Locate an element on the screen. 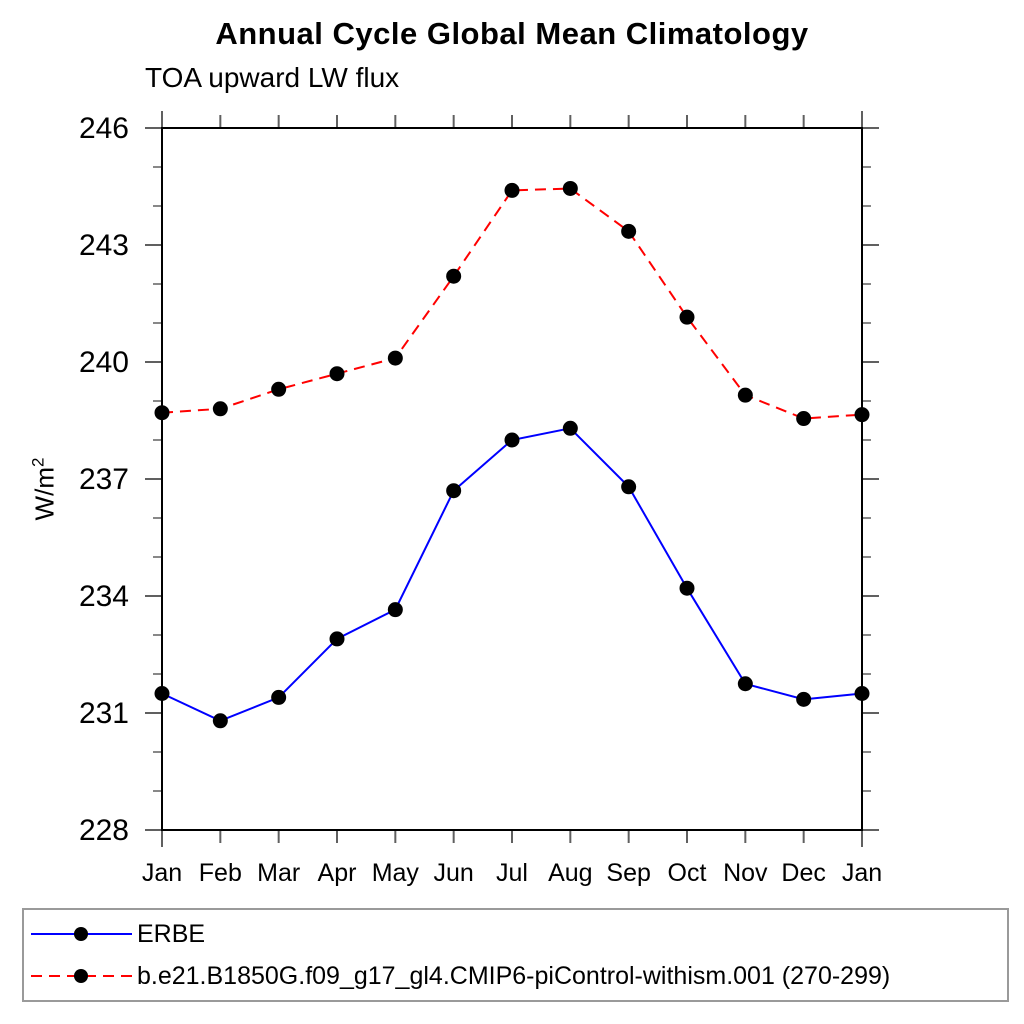  chart-title: Annual Cycle Global Mean Climatology is located at coordinates (512, 33).